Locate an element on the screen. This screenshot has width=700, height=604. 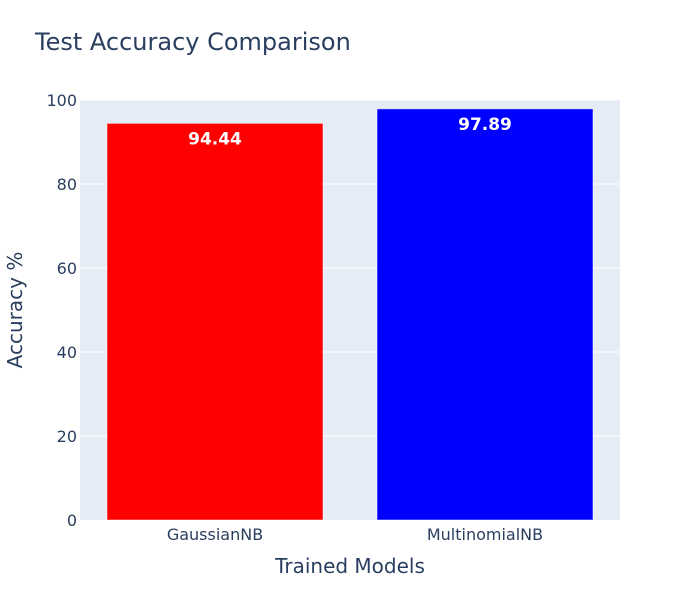
y-tick-label: 20 is located at coordinates (67, 436).